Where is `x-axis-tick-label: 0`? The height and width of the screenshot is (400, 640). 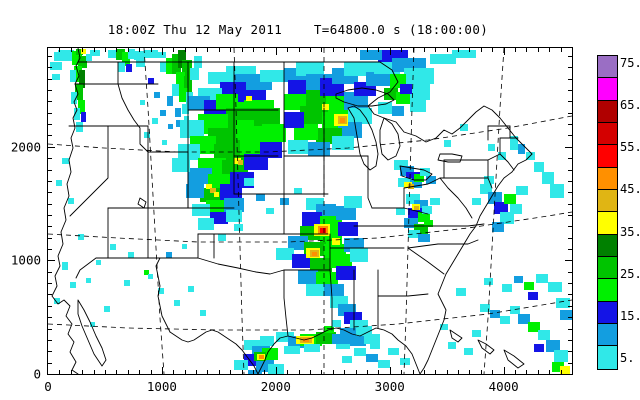
x-axis-tick-label: 0 is located at coordinates (48, 386).